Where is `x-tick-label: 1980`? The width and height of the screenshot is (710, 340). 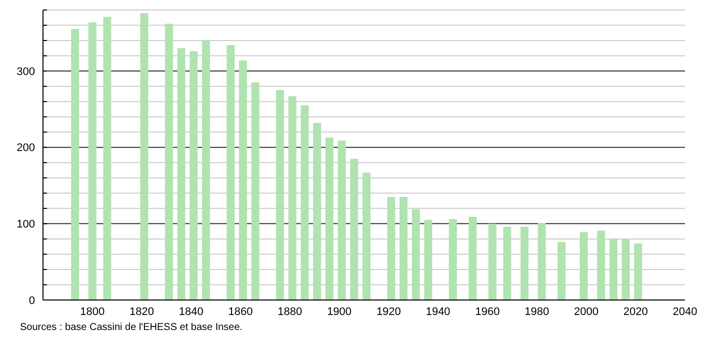 x-tick-label: 1980 is located at coordinates (537, 312).